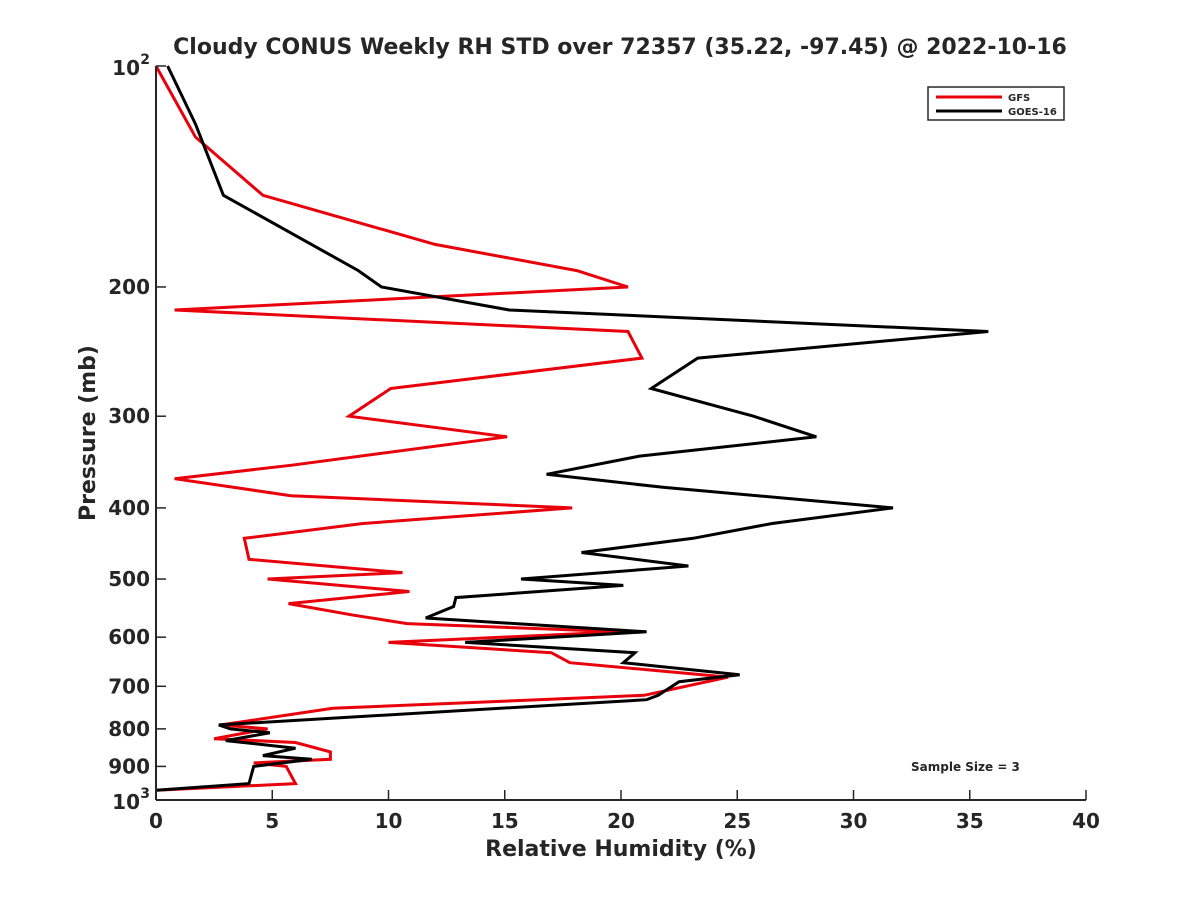 The height and width of the screenshot is (900, 1200). What do you see at coordinates (389, 821) in the screenshot?
I see `x-tick-label: 10` at bounding box center [389, 821].